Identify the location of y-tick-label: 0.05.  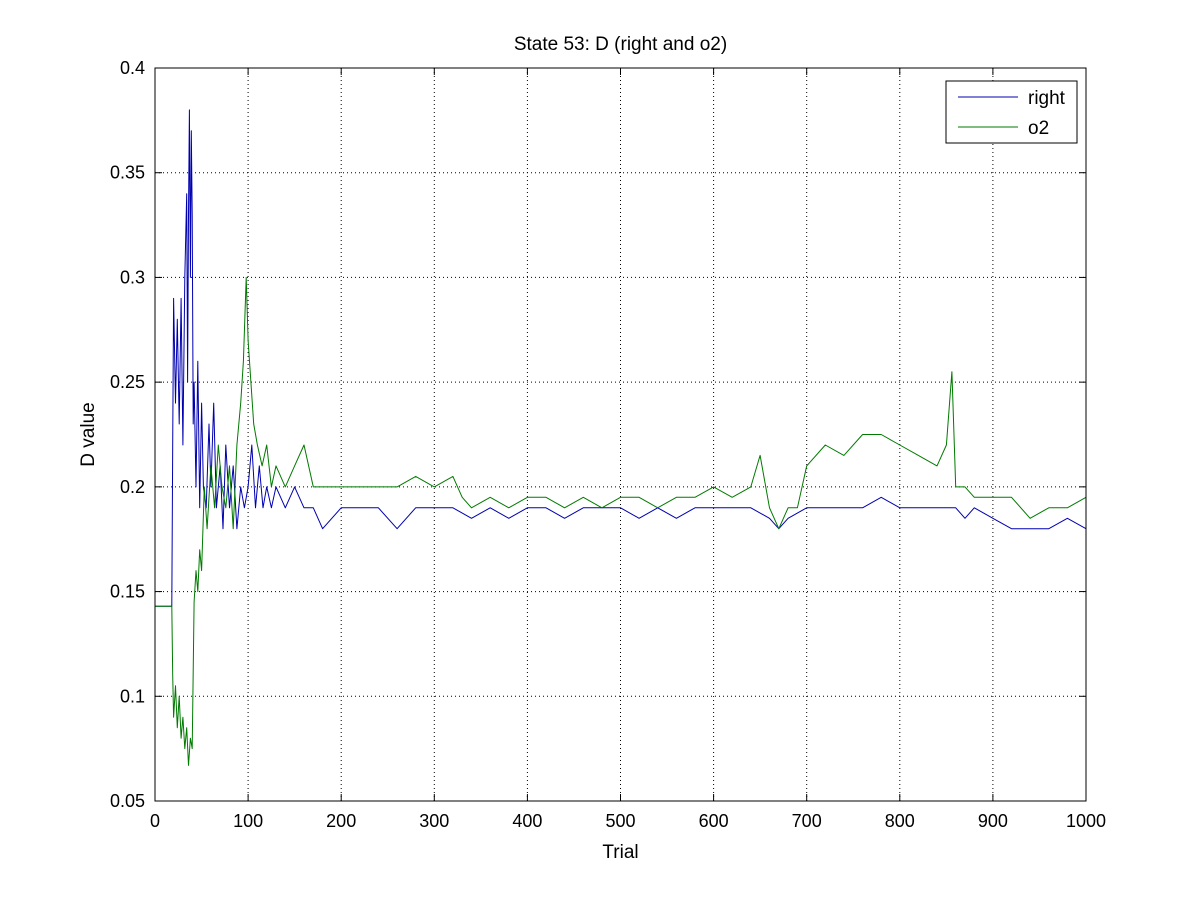
(127, 801).